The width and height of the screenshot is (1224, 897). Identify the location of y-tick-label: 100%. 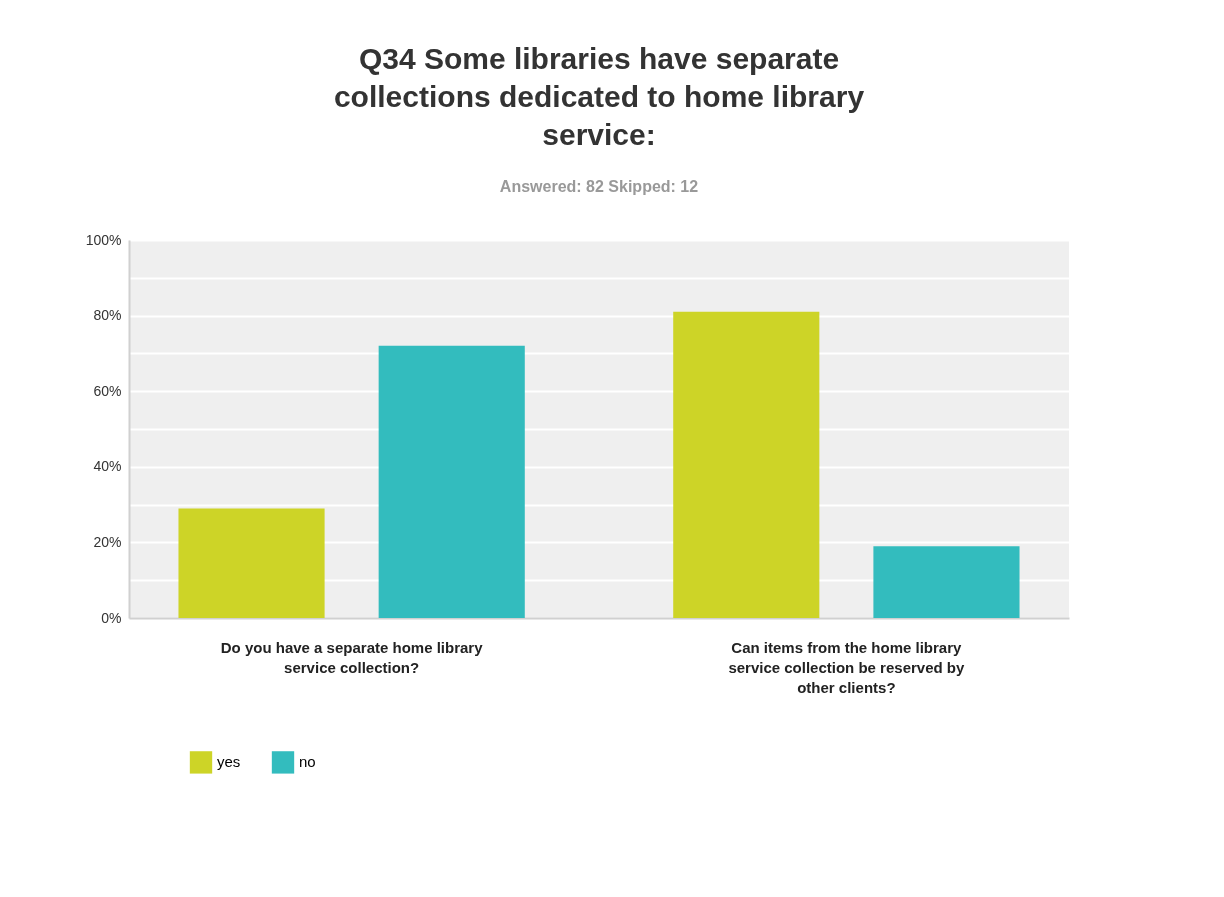
(103, 239).